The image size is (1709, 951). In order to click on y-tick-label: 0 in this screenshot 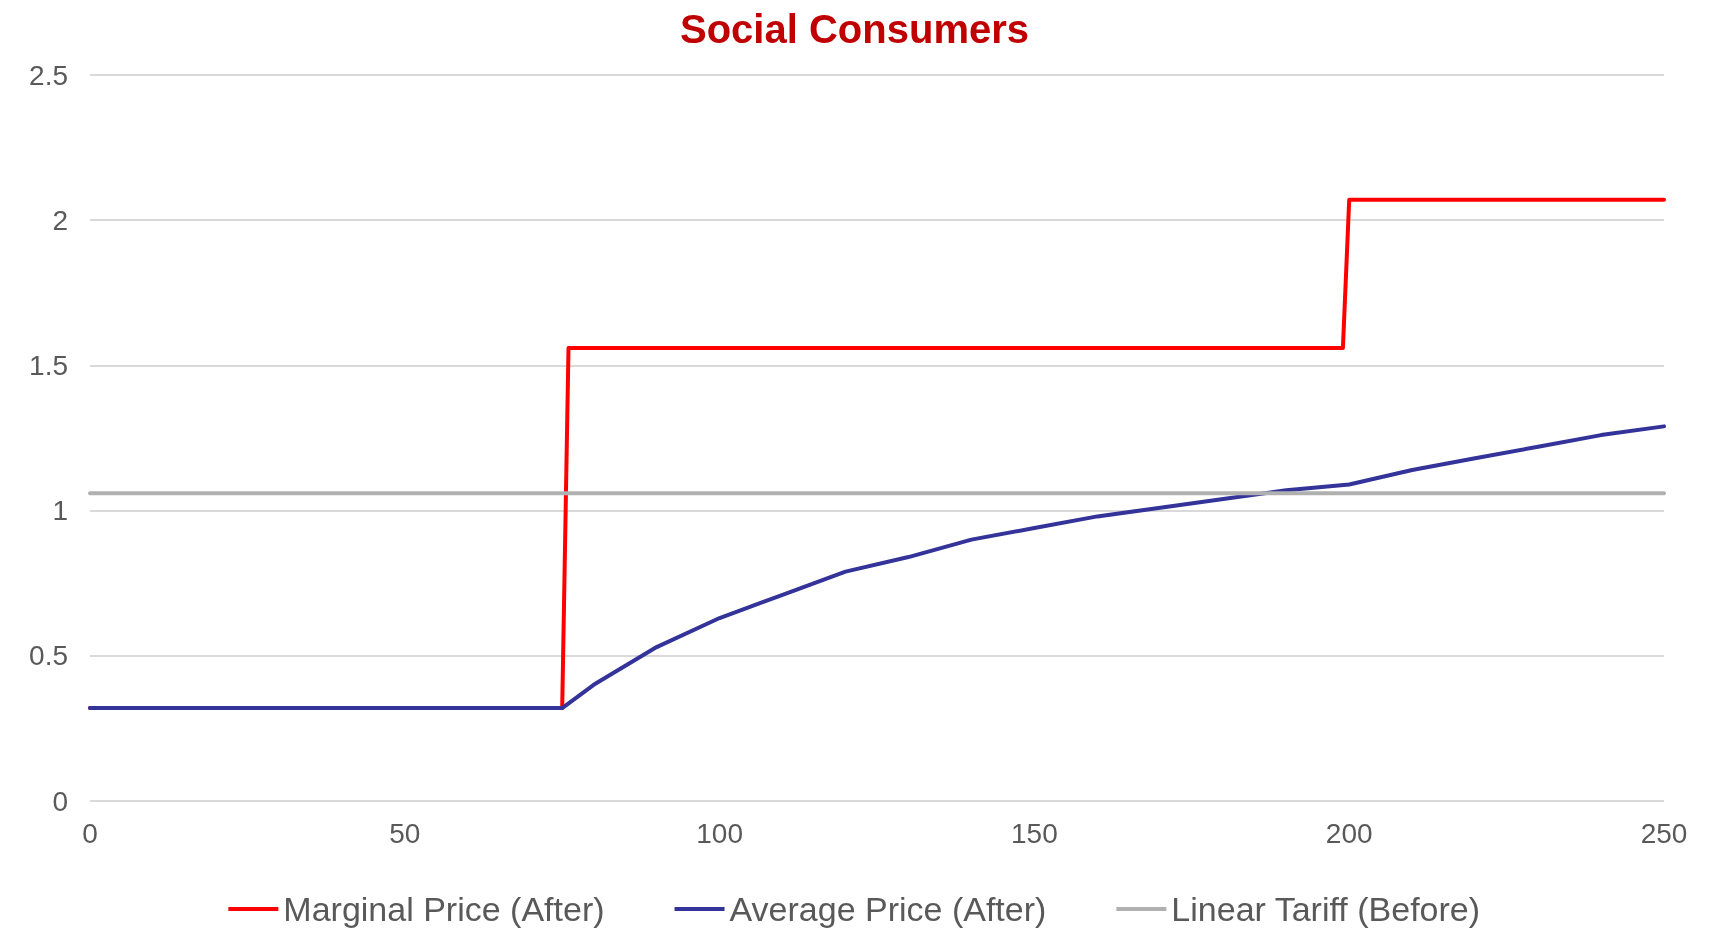, I will do `click(60, 801)`.